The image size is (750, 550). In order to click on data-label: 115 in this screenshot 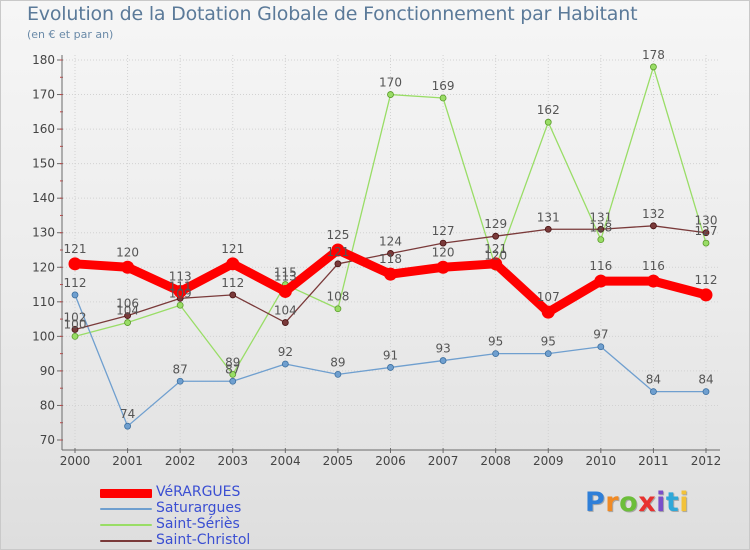, I will do `click(285, 273)`.